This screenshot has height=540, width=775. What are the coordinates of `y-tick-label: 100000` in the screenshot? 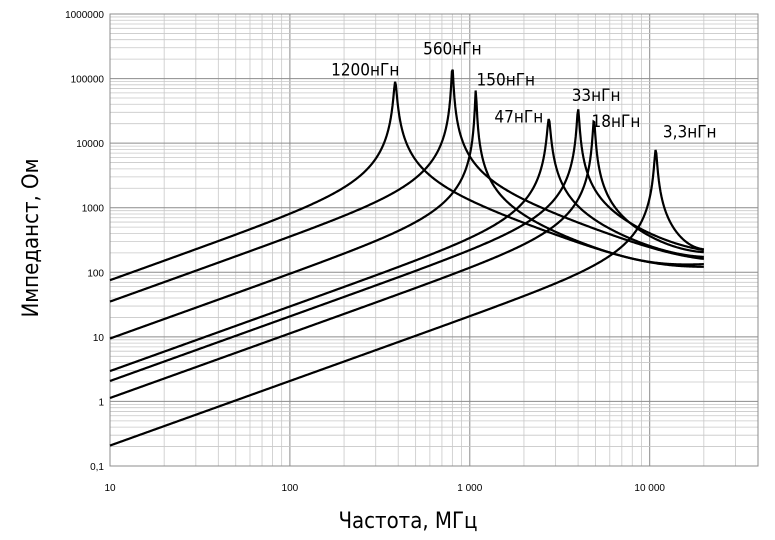 It's located at (88, 80).